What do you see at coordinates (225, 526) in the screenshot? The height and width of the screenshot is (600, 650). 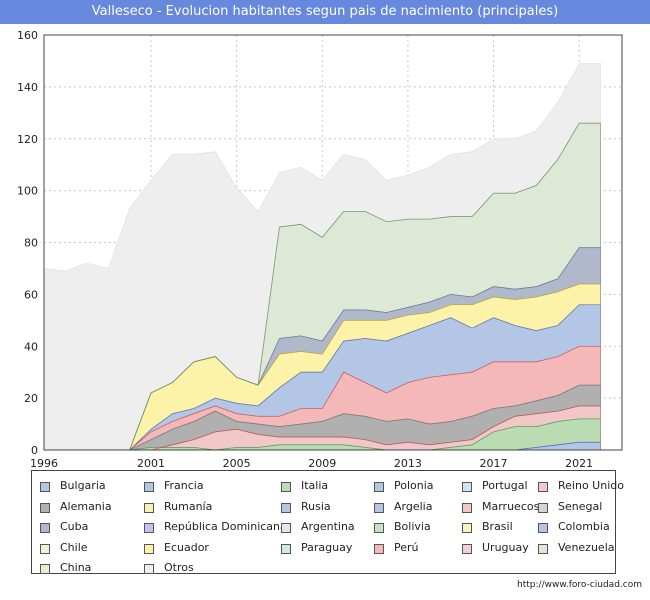 I see `legend-label: República Dominicana` at bounding box center [225, 526].